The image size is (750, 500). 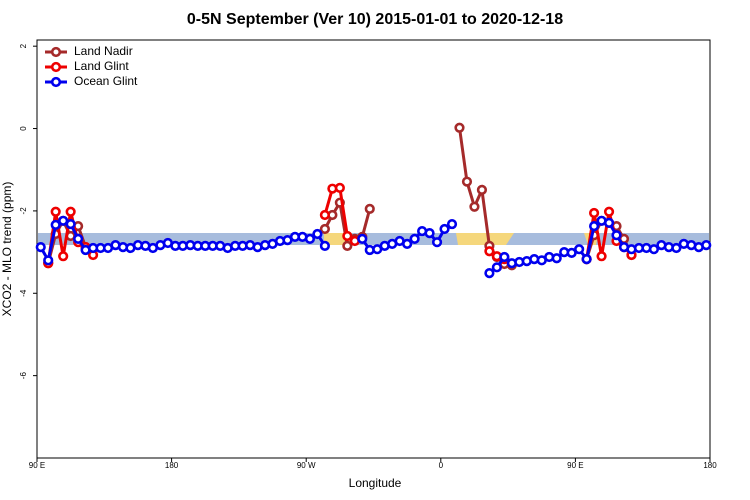 What do you see at coordinates (373, 247) in the screenshot?
I see `series` at bounding box center [373, 247].